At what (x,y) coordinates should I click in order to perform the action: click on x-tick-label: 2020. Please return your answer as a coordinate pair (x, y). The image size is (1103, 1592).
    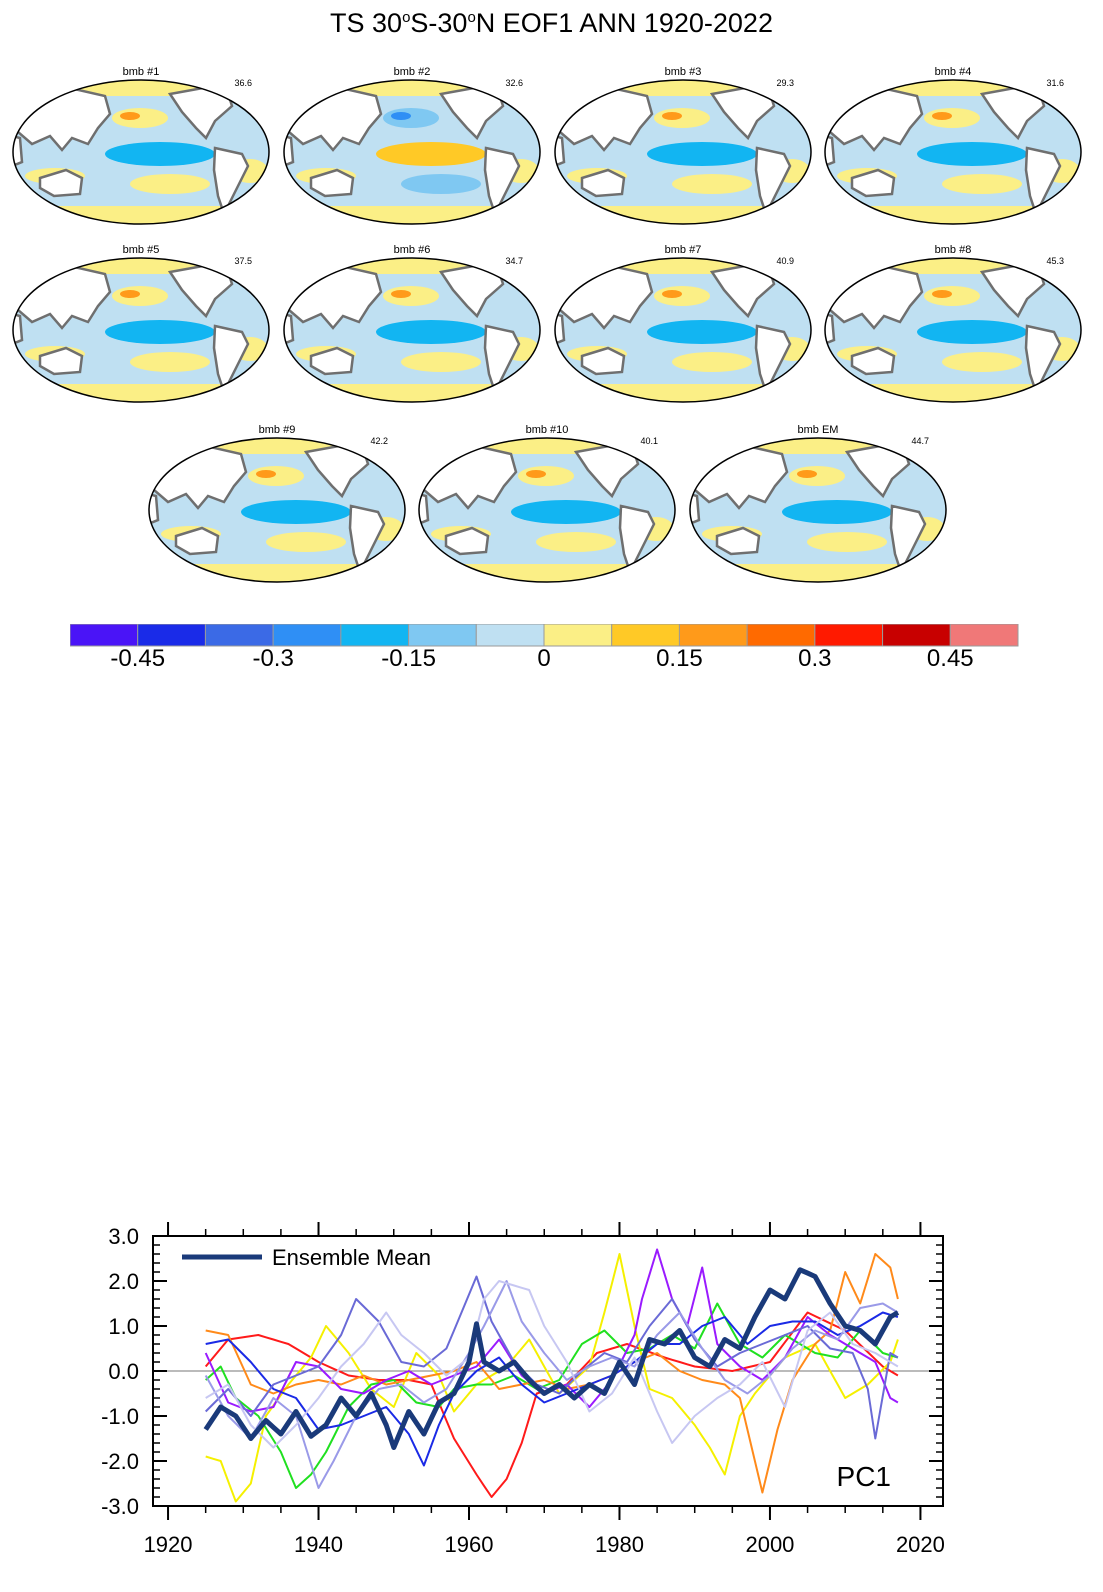
    Looking at the image, I should click on (920, 1544).